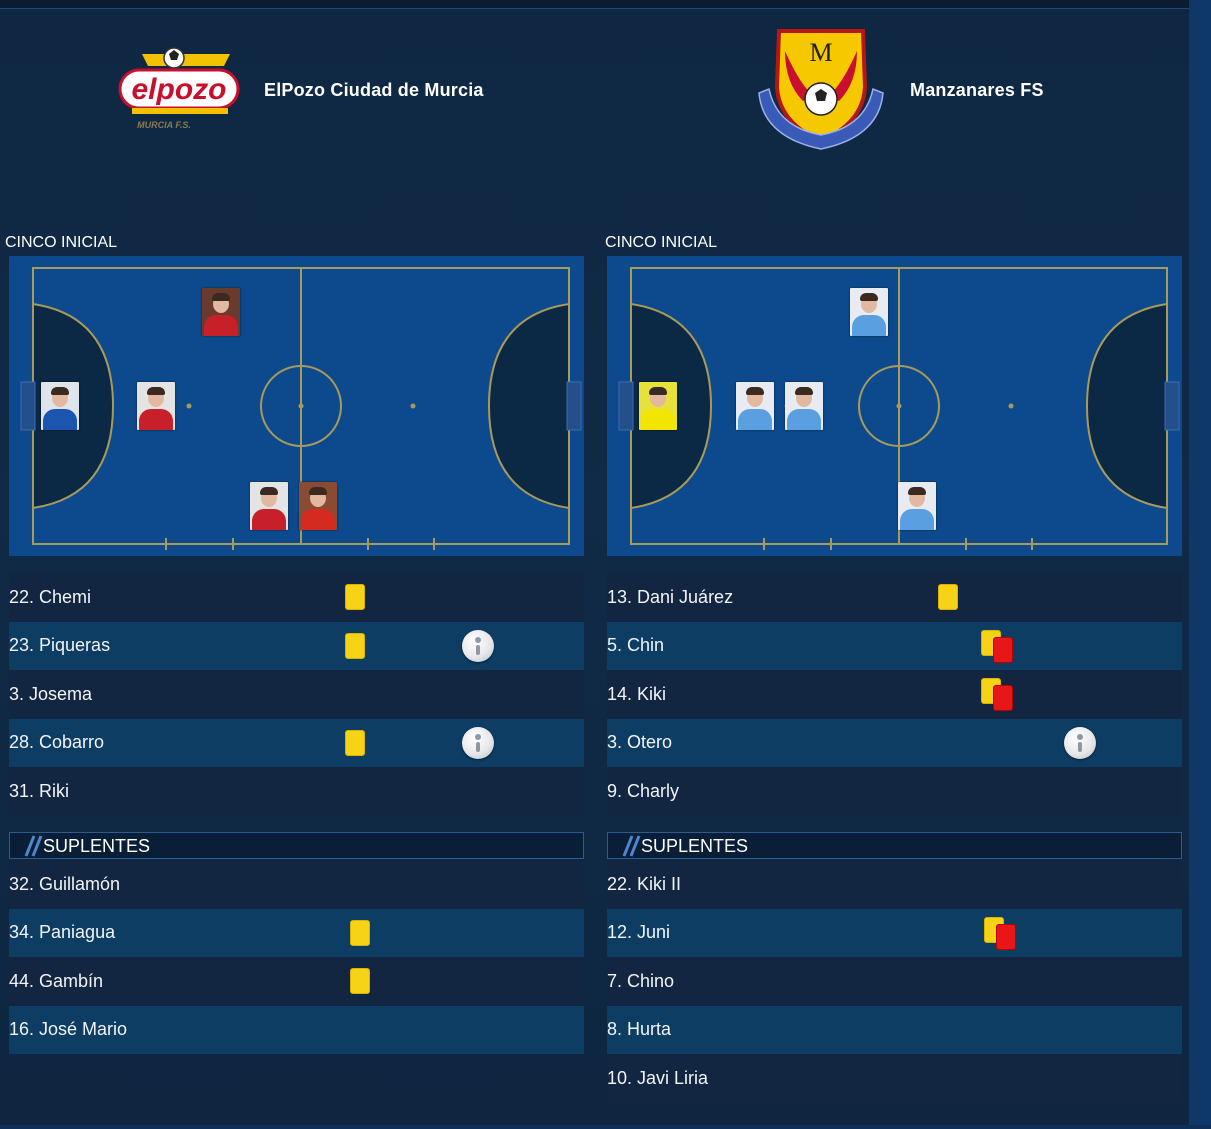 The image size is (1211, 1129). What do you see at coordinates (639, 1029) in the screenshot?
I see `player-name: 8. Hurta` at bounding box center [639, 1029].